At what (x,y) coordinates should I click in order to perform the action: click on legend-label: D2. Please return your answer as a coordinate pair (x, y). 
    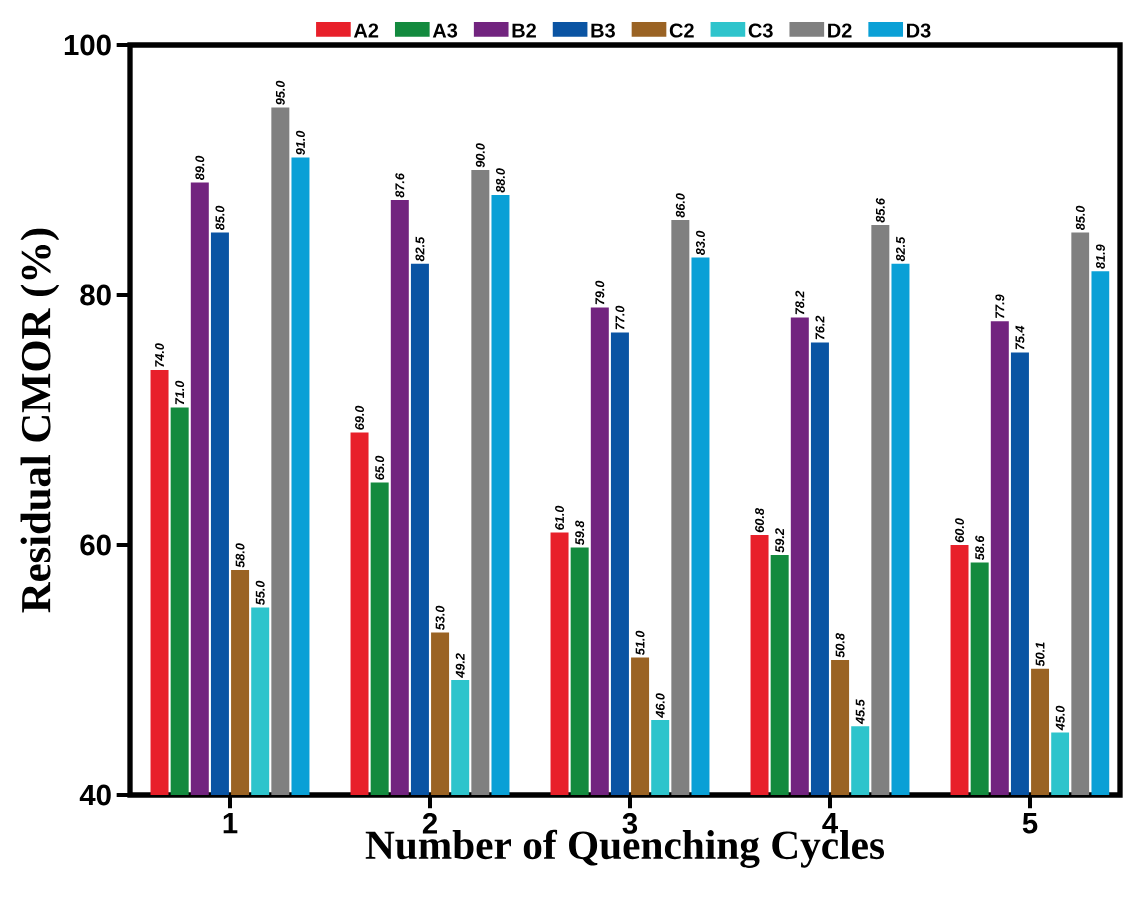
    Looking at the image, I should click on (840, 30).